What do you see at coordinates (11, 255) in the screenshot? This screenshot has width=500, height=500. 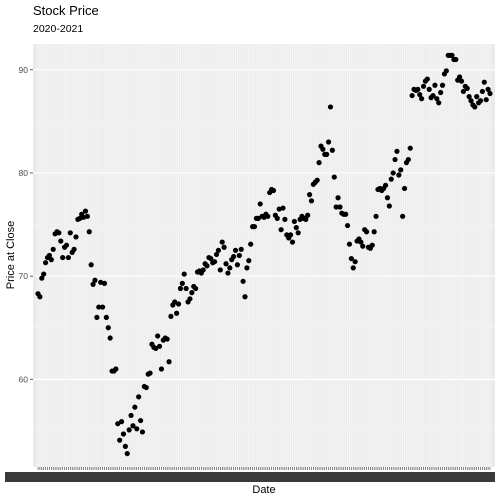 I see `y-axis-label: Price at Close` at bounding box center [11, 255].